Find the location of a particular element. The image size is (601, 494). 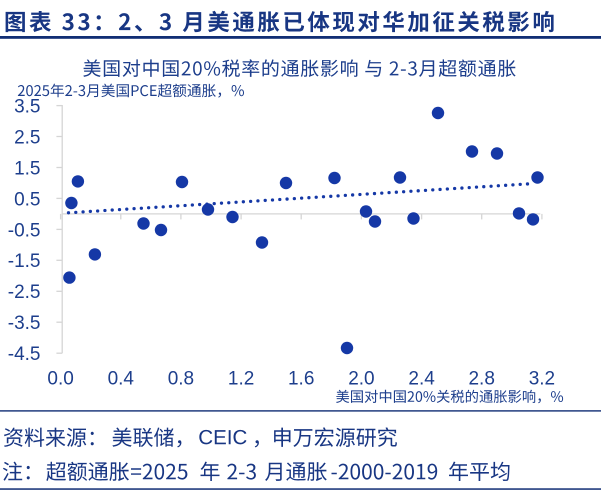

svg-text: 0.8 is located at coordinates (181, 378).